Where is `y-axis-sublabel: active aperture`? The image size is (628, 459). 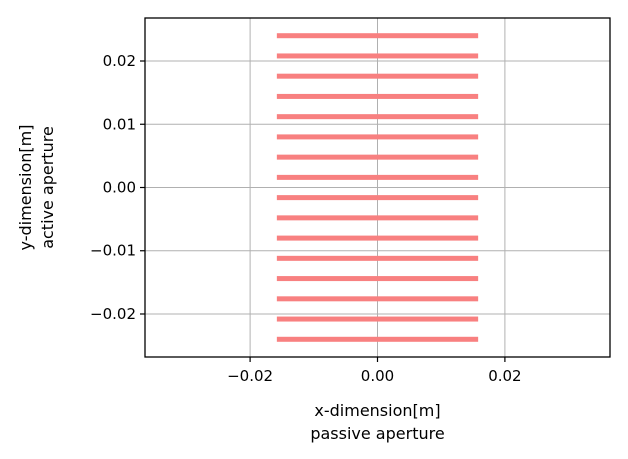
y-axis-sublabel: active aperture is located at coordinates (47, 187).